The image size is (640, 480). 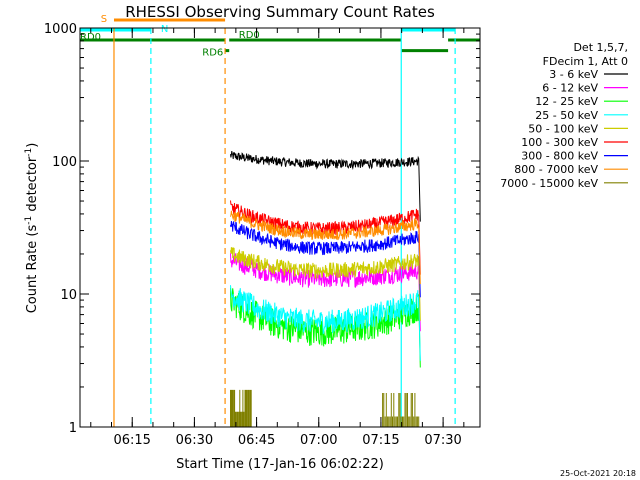 What do you see at coordinates (256, 440) in the screenshot?
I see `x-tick-label-2: 06:45` at bounding box center [256, 440].